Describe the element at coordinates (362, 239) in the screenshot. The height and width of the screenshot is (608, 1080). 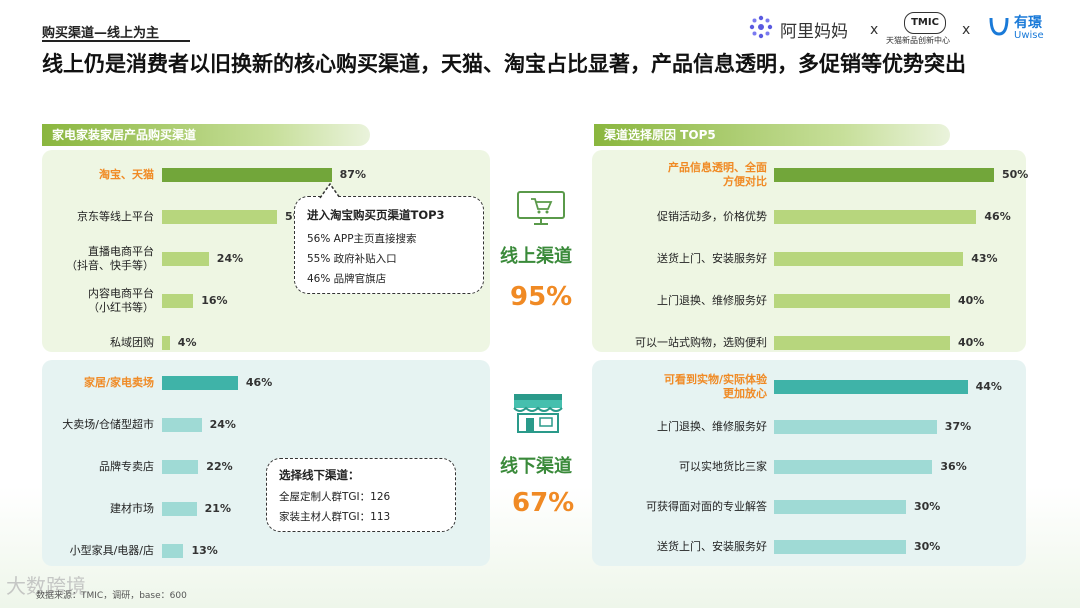
I see `callout-item: 56% APP主页直接搜索` at that location.